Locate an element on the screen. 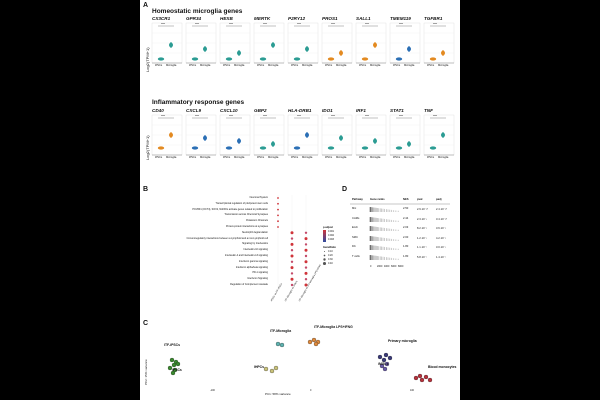  panel-a-ylabel-bottom: Log2(TPM+1) is located at coordinates (147, 147).